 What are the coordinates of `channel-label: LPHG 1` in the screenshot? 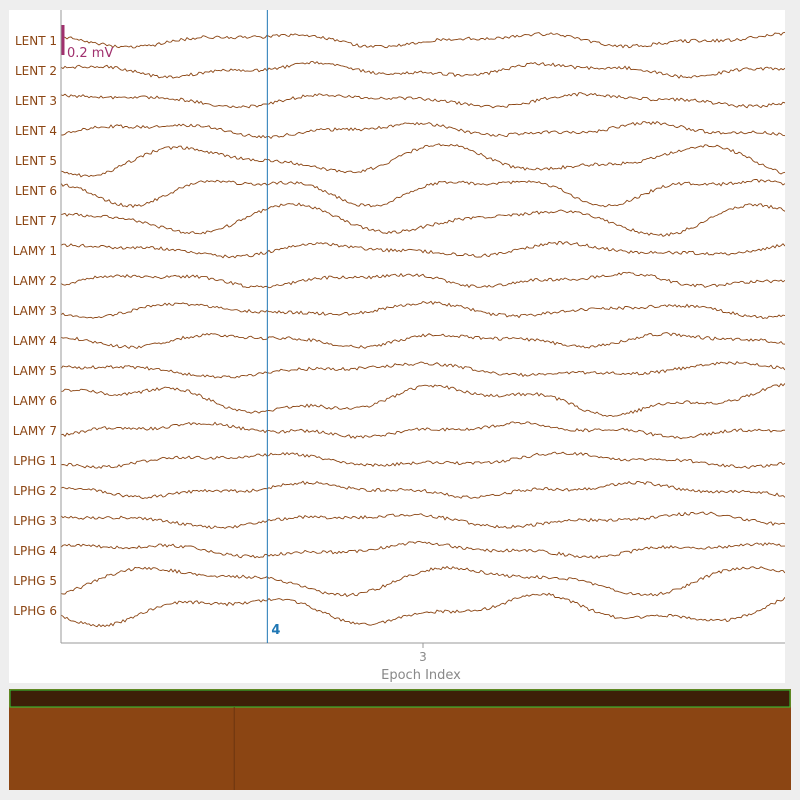 It's located at (35, 461).